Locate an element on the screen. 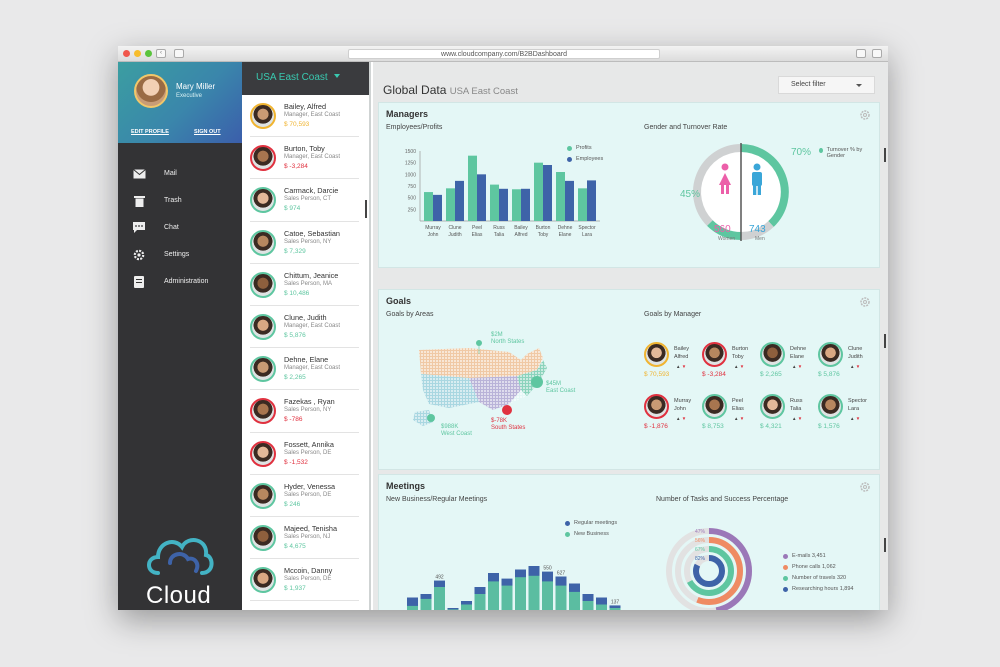  west-coast-marker is located at coordinates (431, 418).